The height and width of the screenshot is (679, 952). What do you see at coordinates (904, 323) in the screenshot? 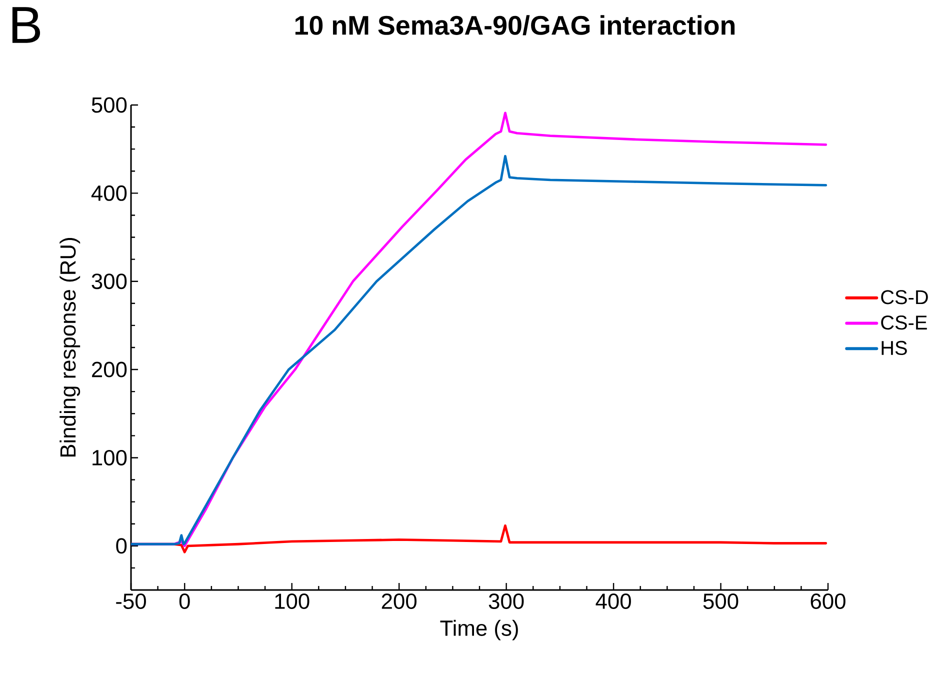
I see `legend-label: CS-E` at bounding box center [904, 323].